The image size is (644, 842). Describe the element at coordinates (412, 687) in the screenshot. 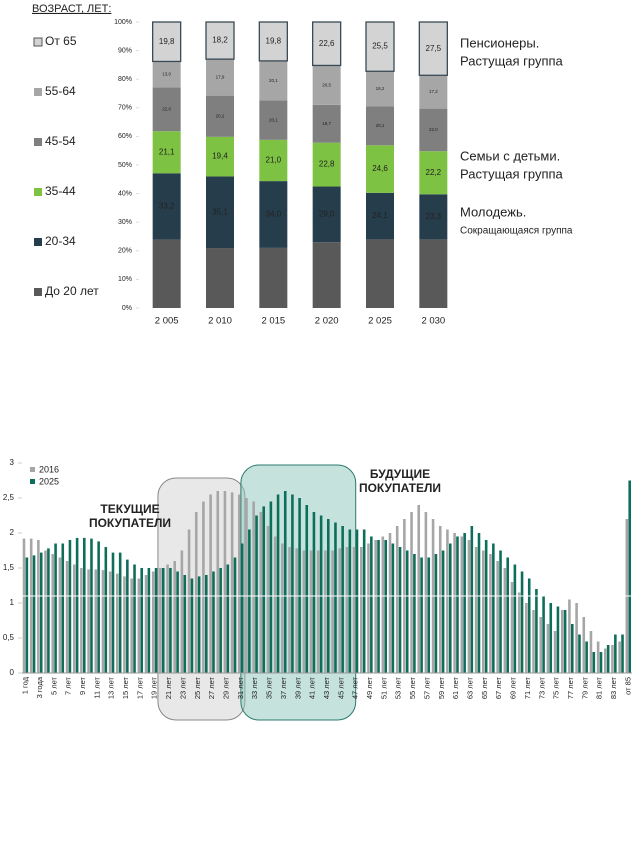

I see `x-tick-label: 55 лет` at that location.